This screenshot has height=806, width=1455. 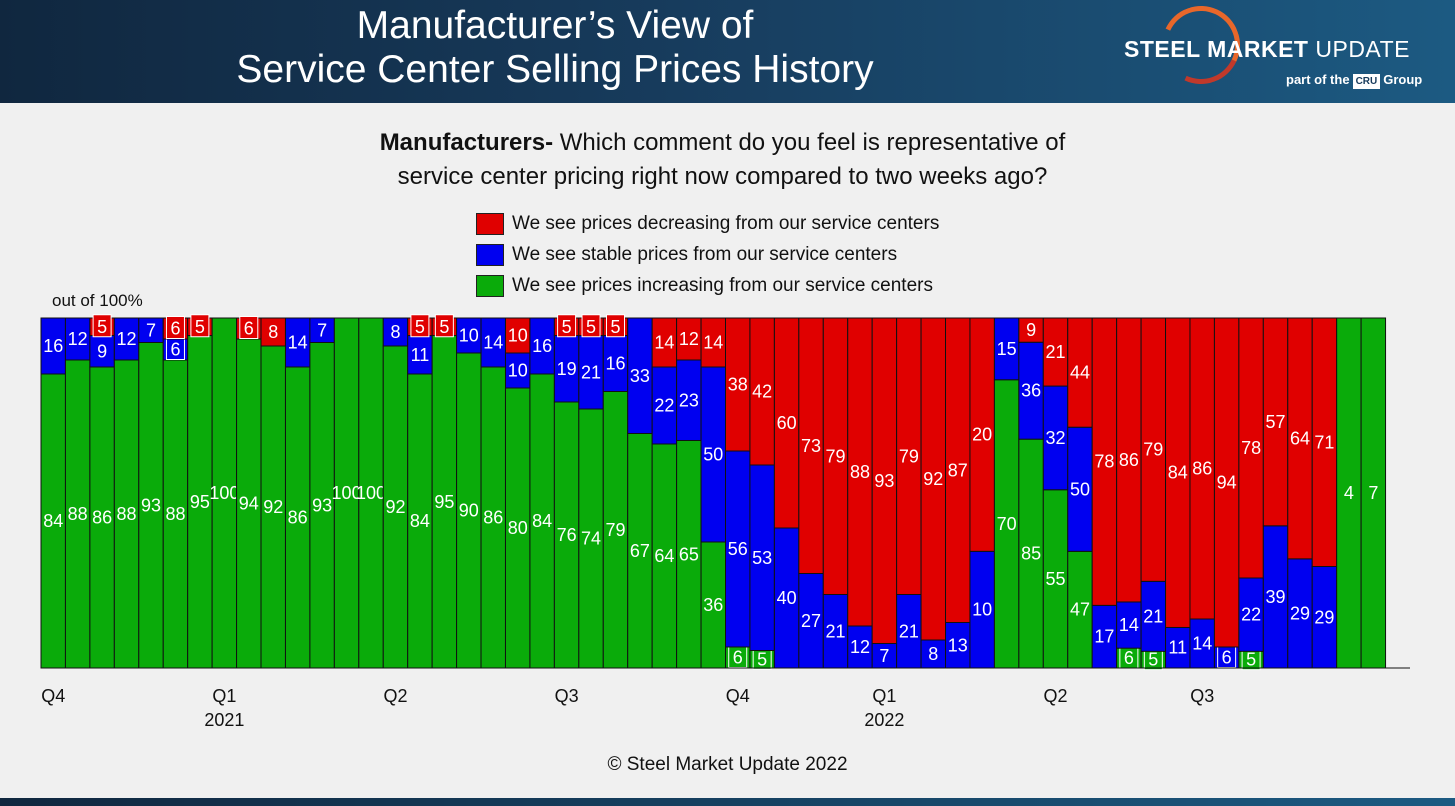 I want to click on label-increasing-3: 88, so click(x=127, y=514).